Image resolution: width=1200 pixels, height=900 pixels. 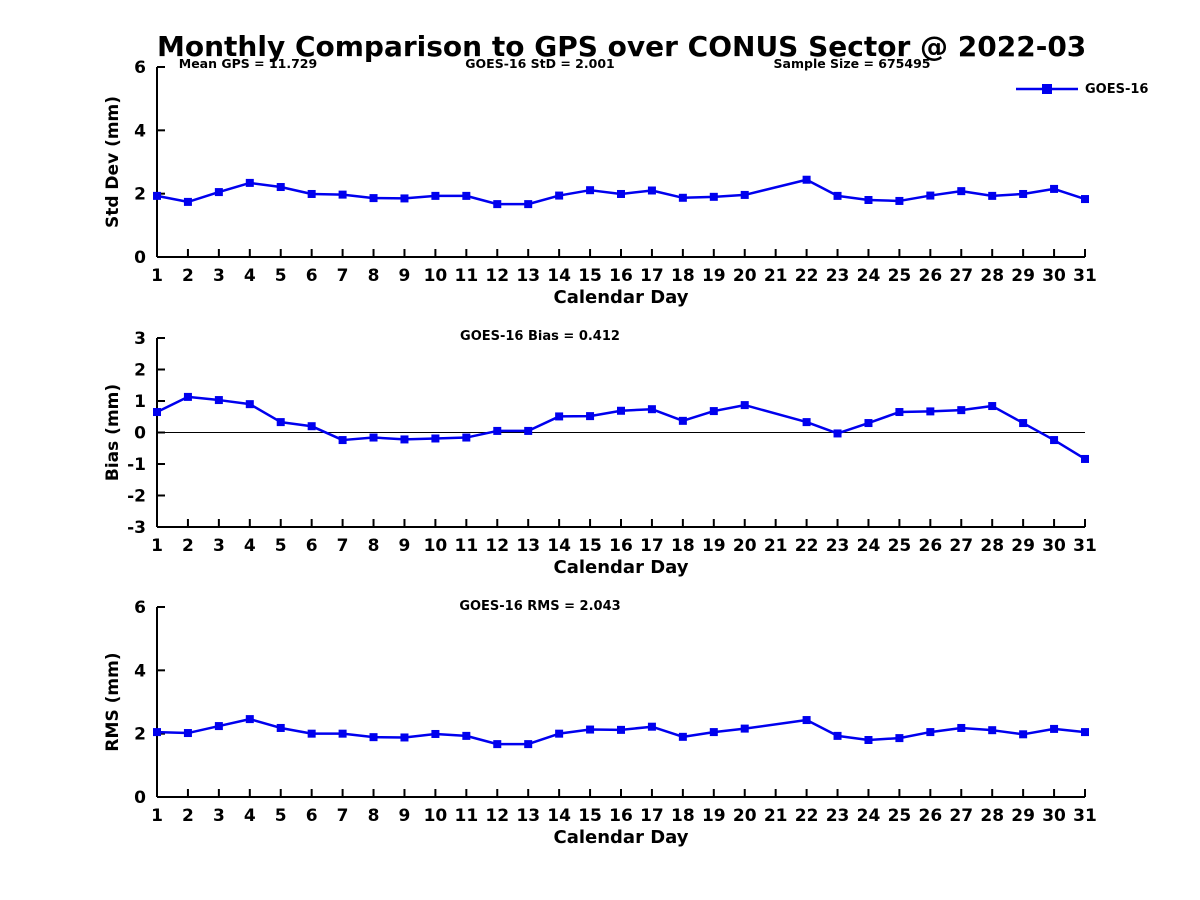 What do you see at coordinates (497, 546) in the screenshot?
I see `svg-text: 12` at bounding box center [497, 546].